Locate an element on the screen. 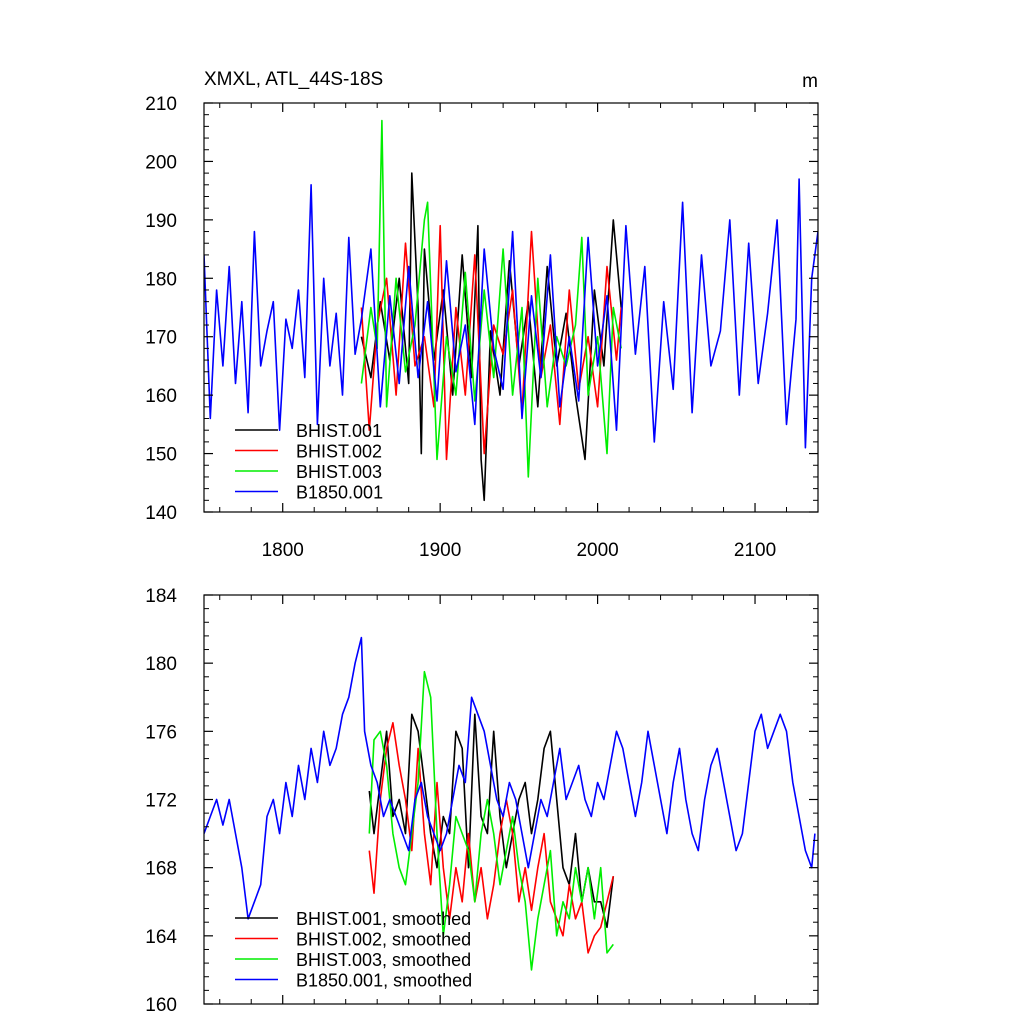 The width and height of the screenshot is (1024, 1024). series-line-bhist-003-smoothed is located at coordinates (491, 820).